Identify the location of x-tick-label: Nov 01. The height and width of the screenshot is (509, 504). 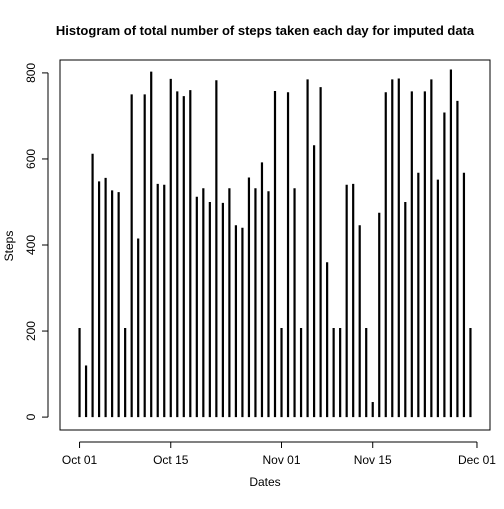
(281, 460).